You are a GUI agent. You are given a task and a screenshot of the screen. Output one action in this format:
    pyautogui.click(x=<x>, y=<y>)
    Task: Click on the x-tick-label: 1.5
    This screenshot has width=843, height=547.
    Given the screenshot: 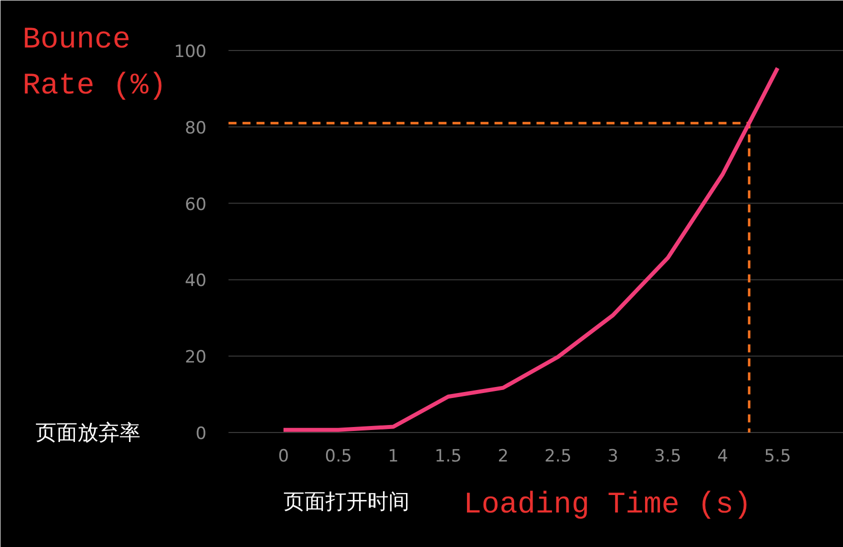 What is the action you would take?
    pyautogui.click(x=448, y=456)
    